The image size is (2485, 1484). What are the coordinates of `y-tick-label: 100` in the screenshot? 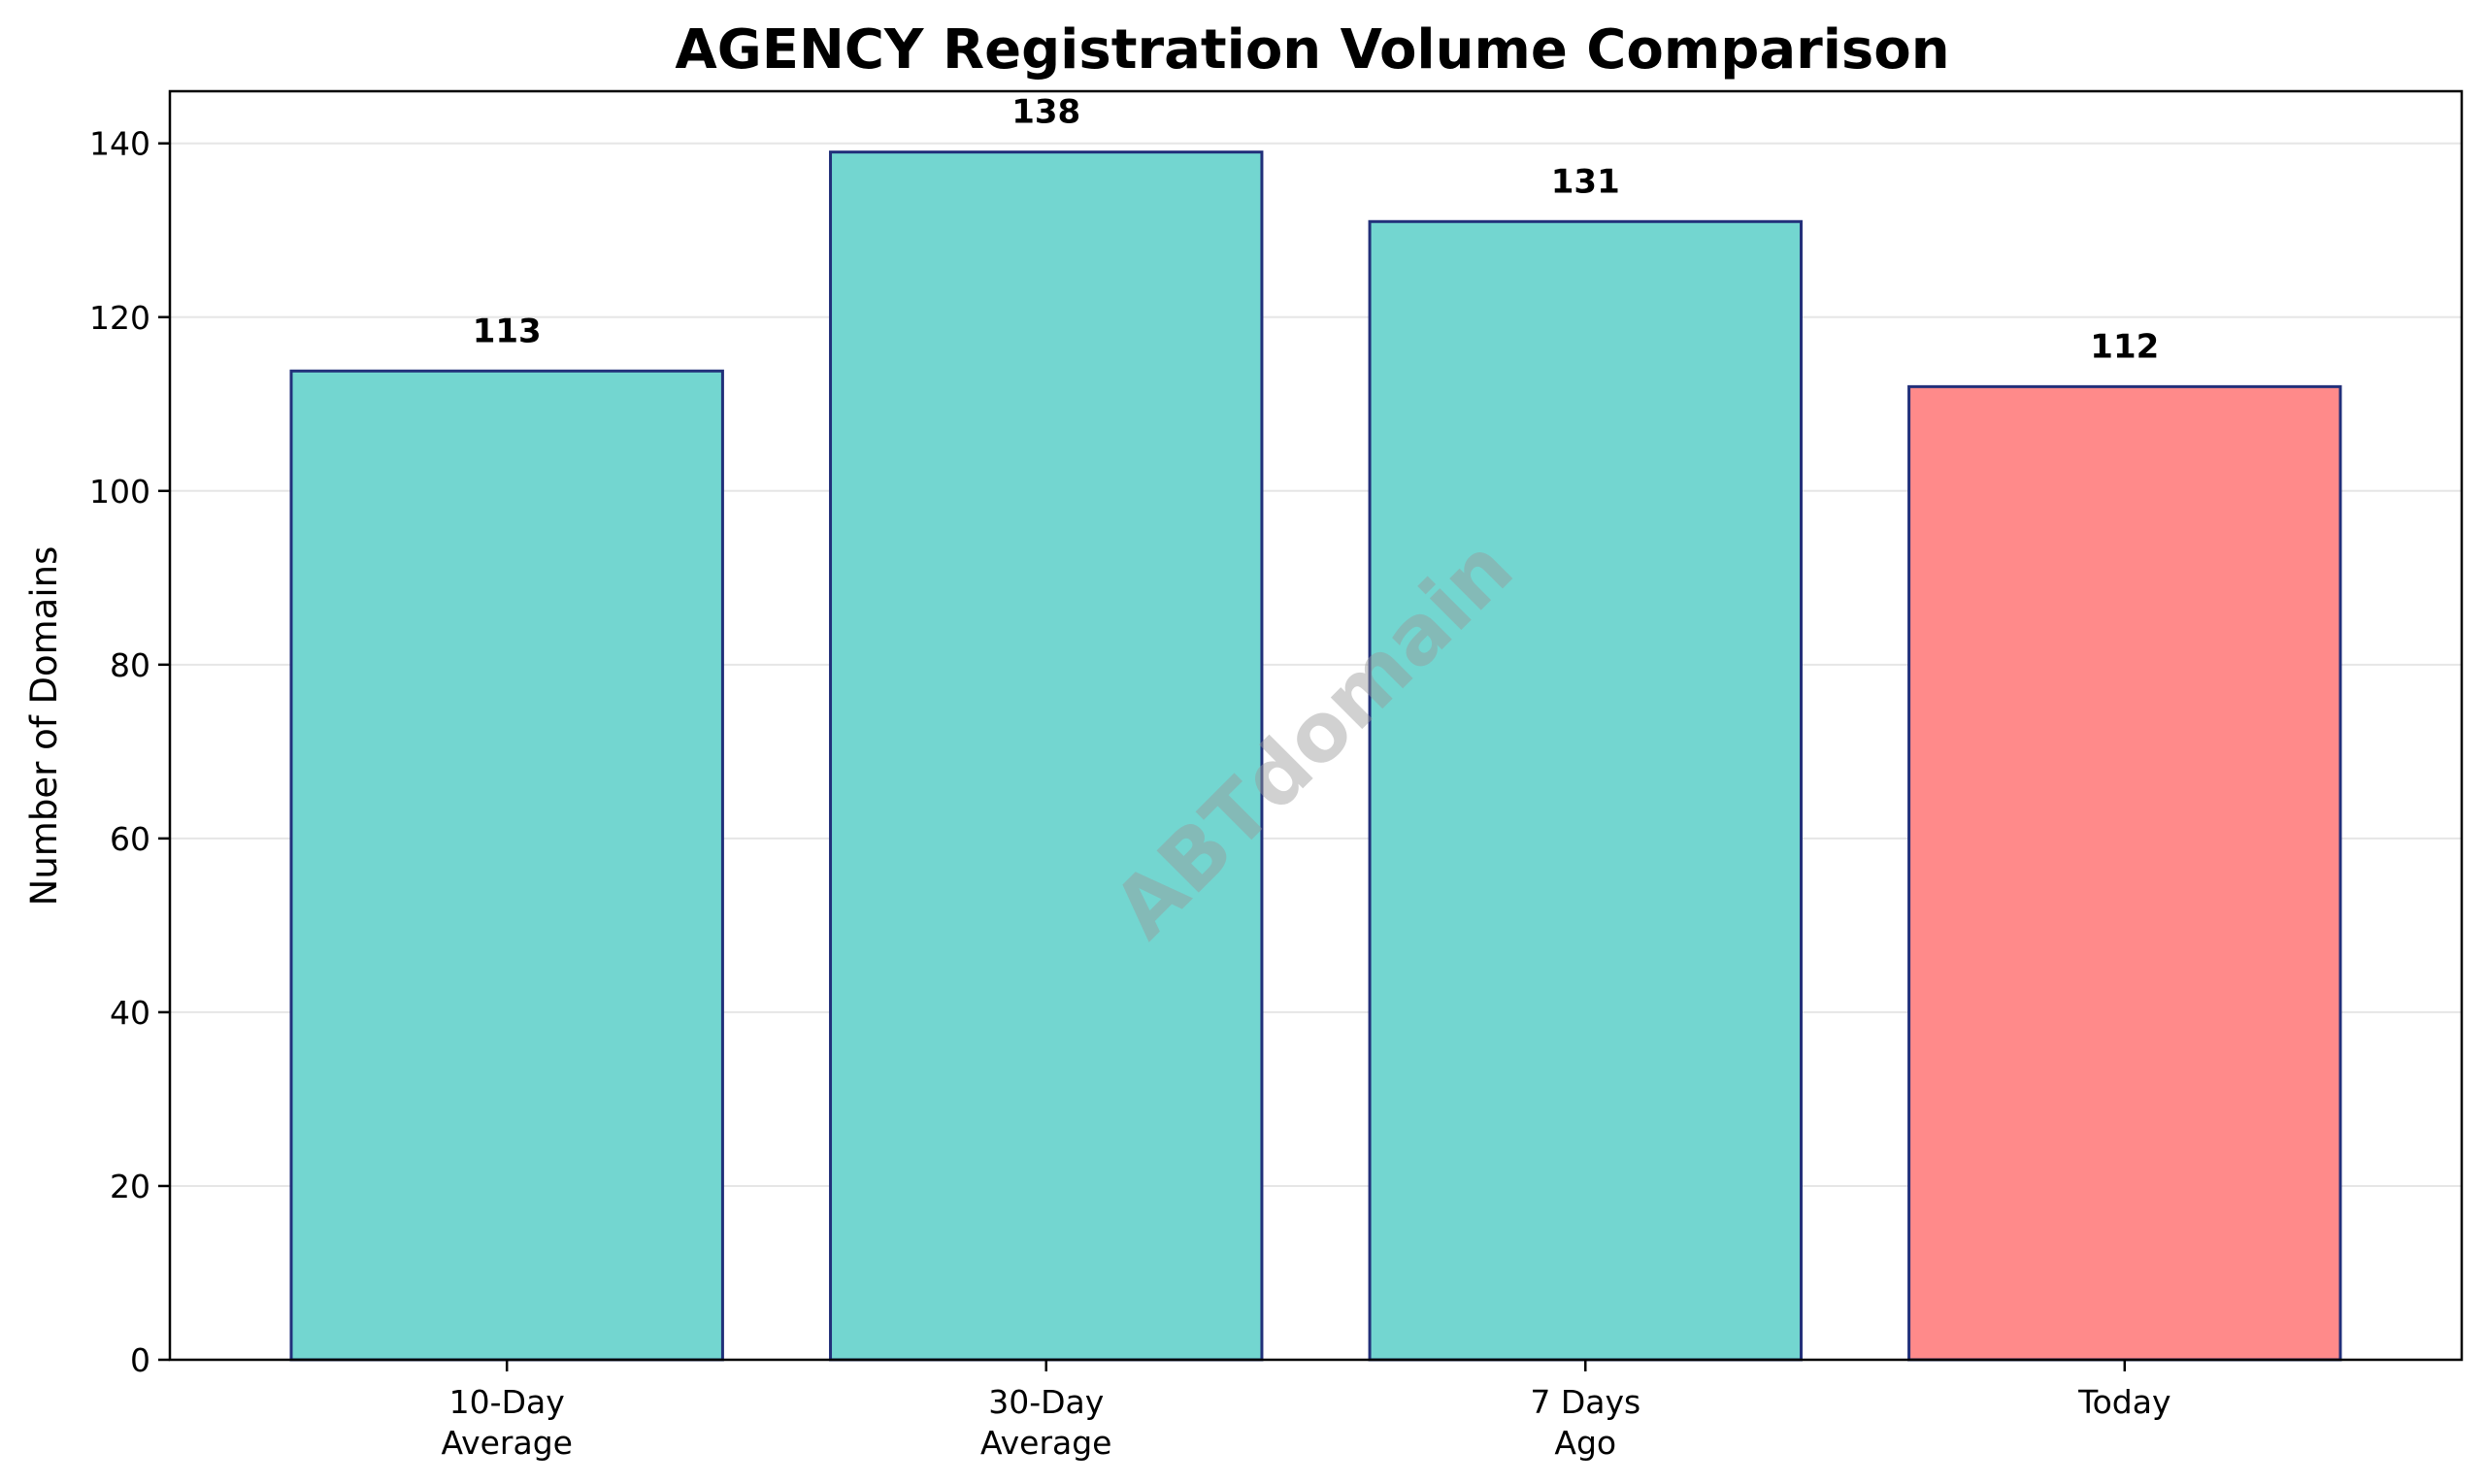 It's located at (120, 492).